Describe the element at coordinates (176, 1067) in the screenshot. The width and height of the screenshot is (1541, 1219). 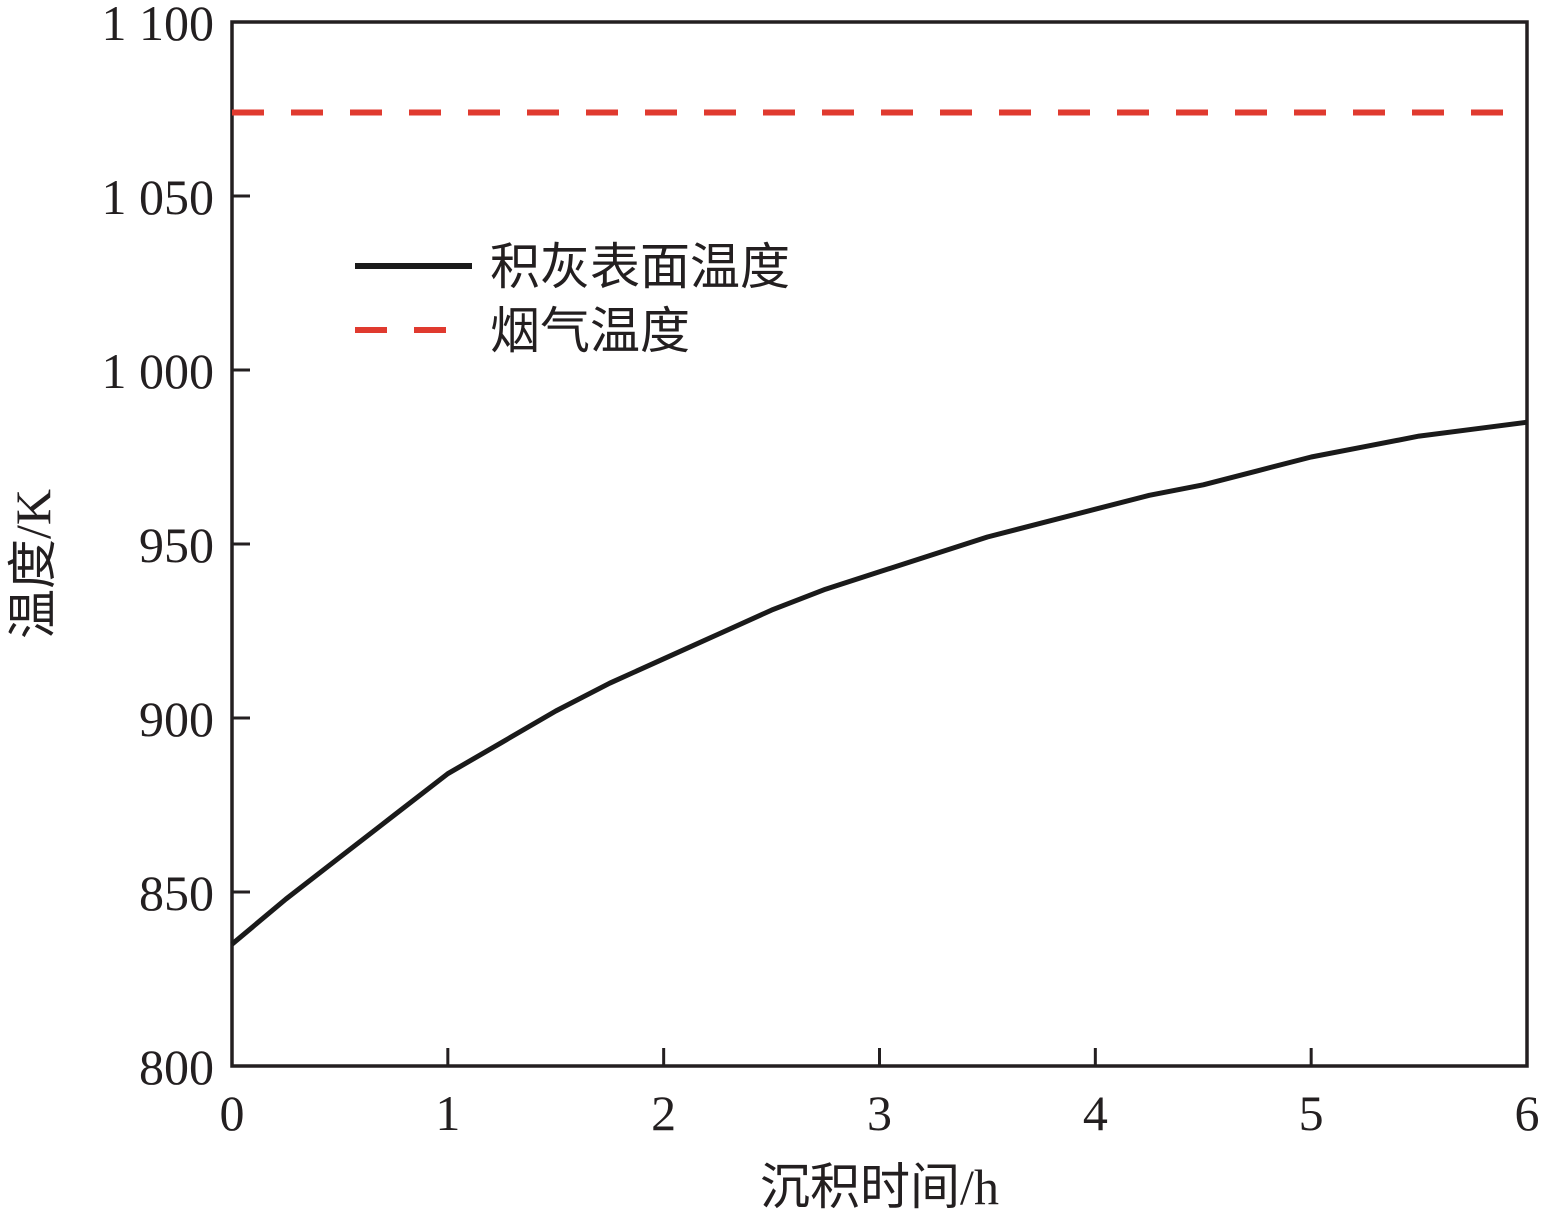
I see `y-tick-label: 800` at that location.